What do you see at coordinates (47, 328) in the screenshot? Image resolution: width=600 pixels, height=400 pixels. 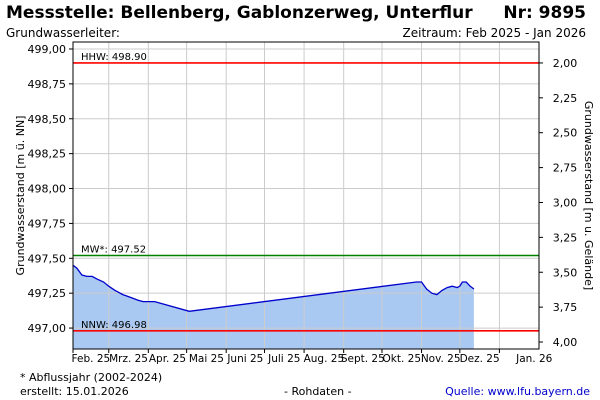 I see `y-tick-label: 497,00` at bounding box center [47, 328].